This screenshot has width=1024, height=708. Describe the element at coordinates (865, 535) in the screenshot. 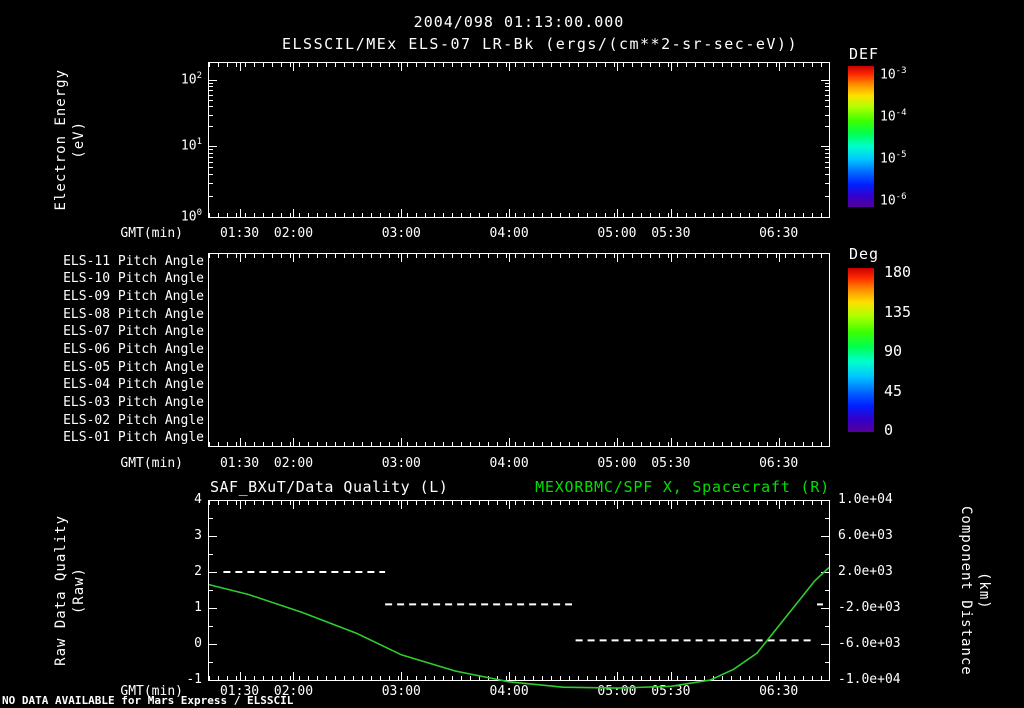

I see `distance-ytick-label: 6.0e+03` at that location.